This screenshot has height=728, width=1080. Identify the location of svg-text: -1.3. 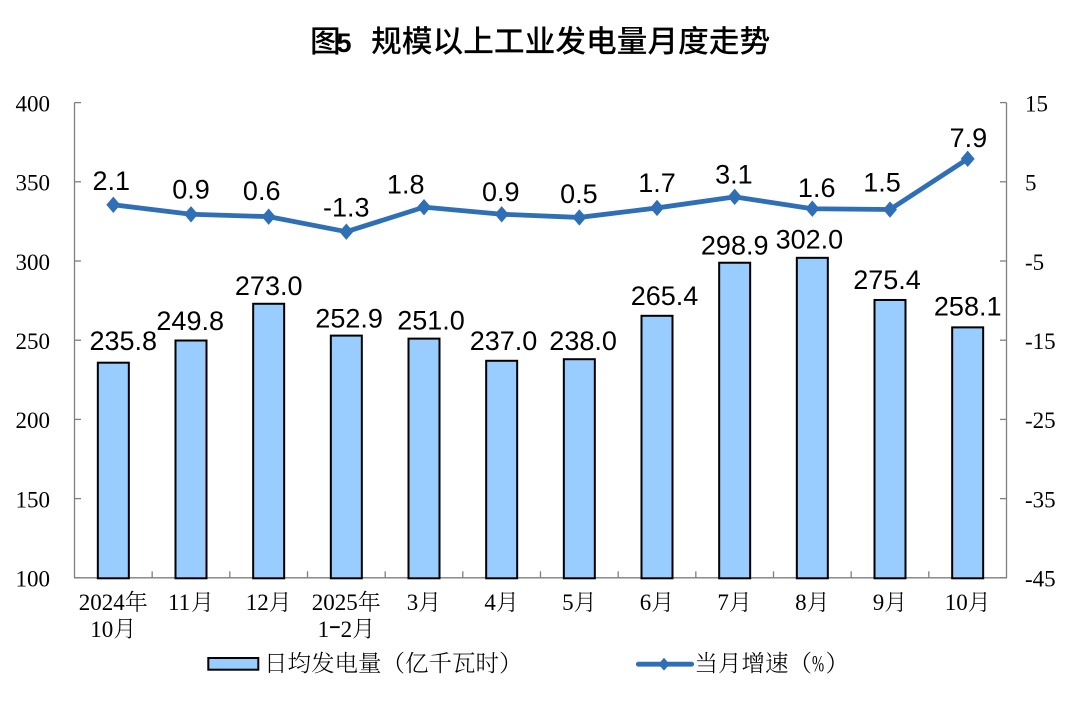
(346, 208).